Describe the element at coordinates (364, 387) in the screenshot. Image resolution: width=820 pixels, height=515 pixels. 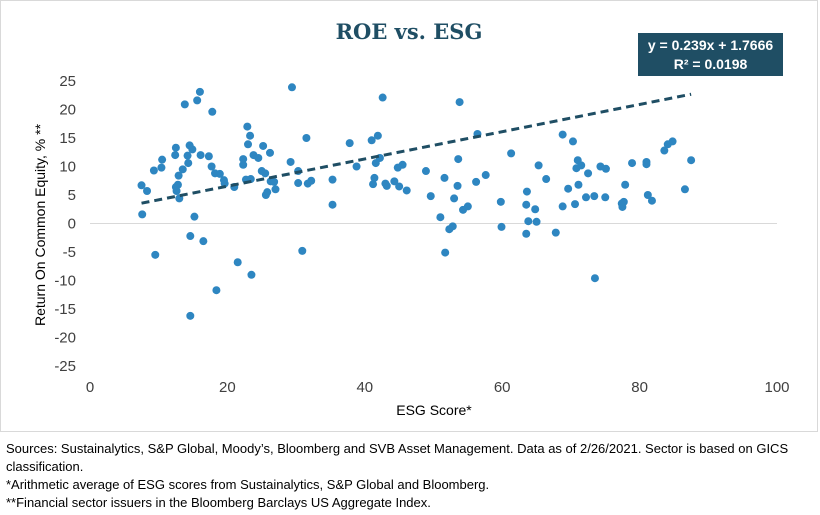
I see `x-tick-label: 40` at that location.